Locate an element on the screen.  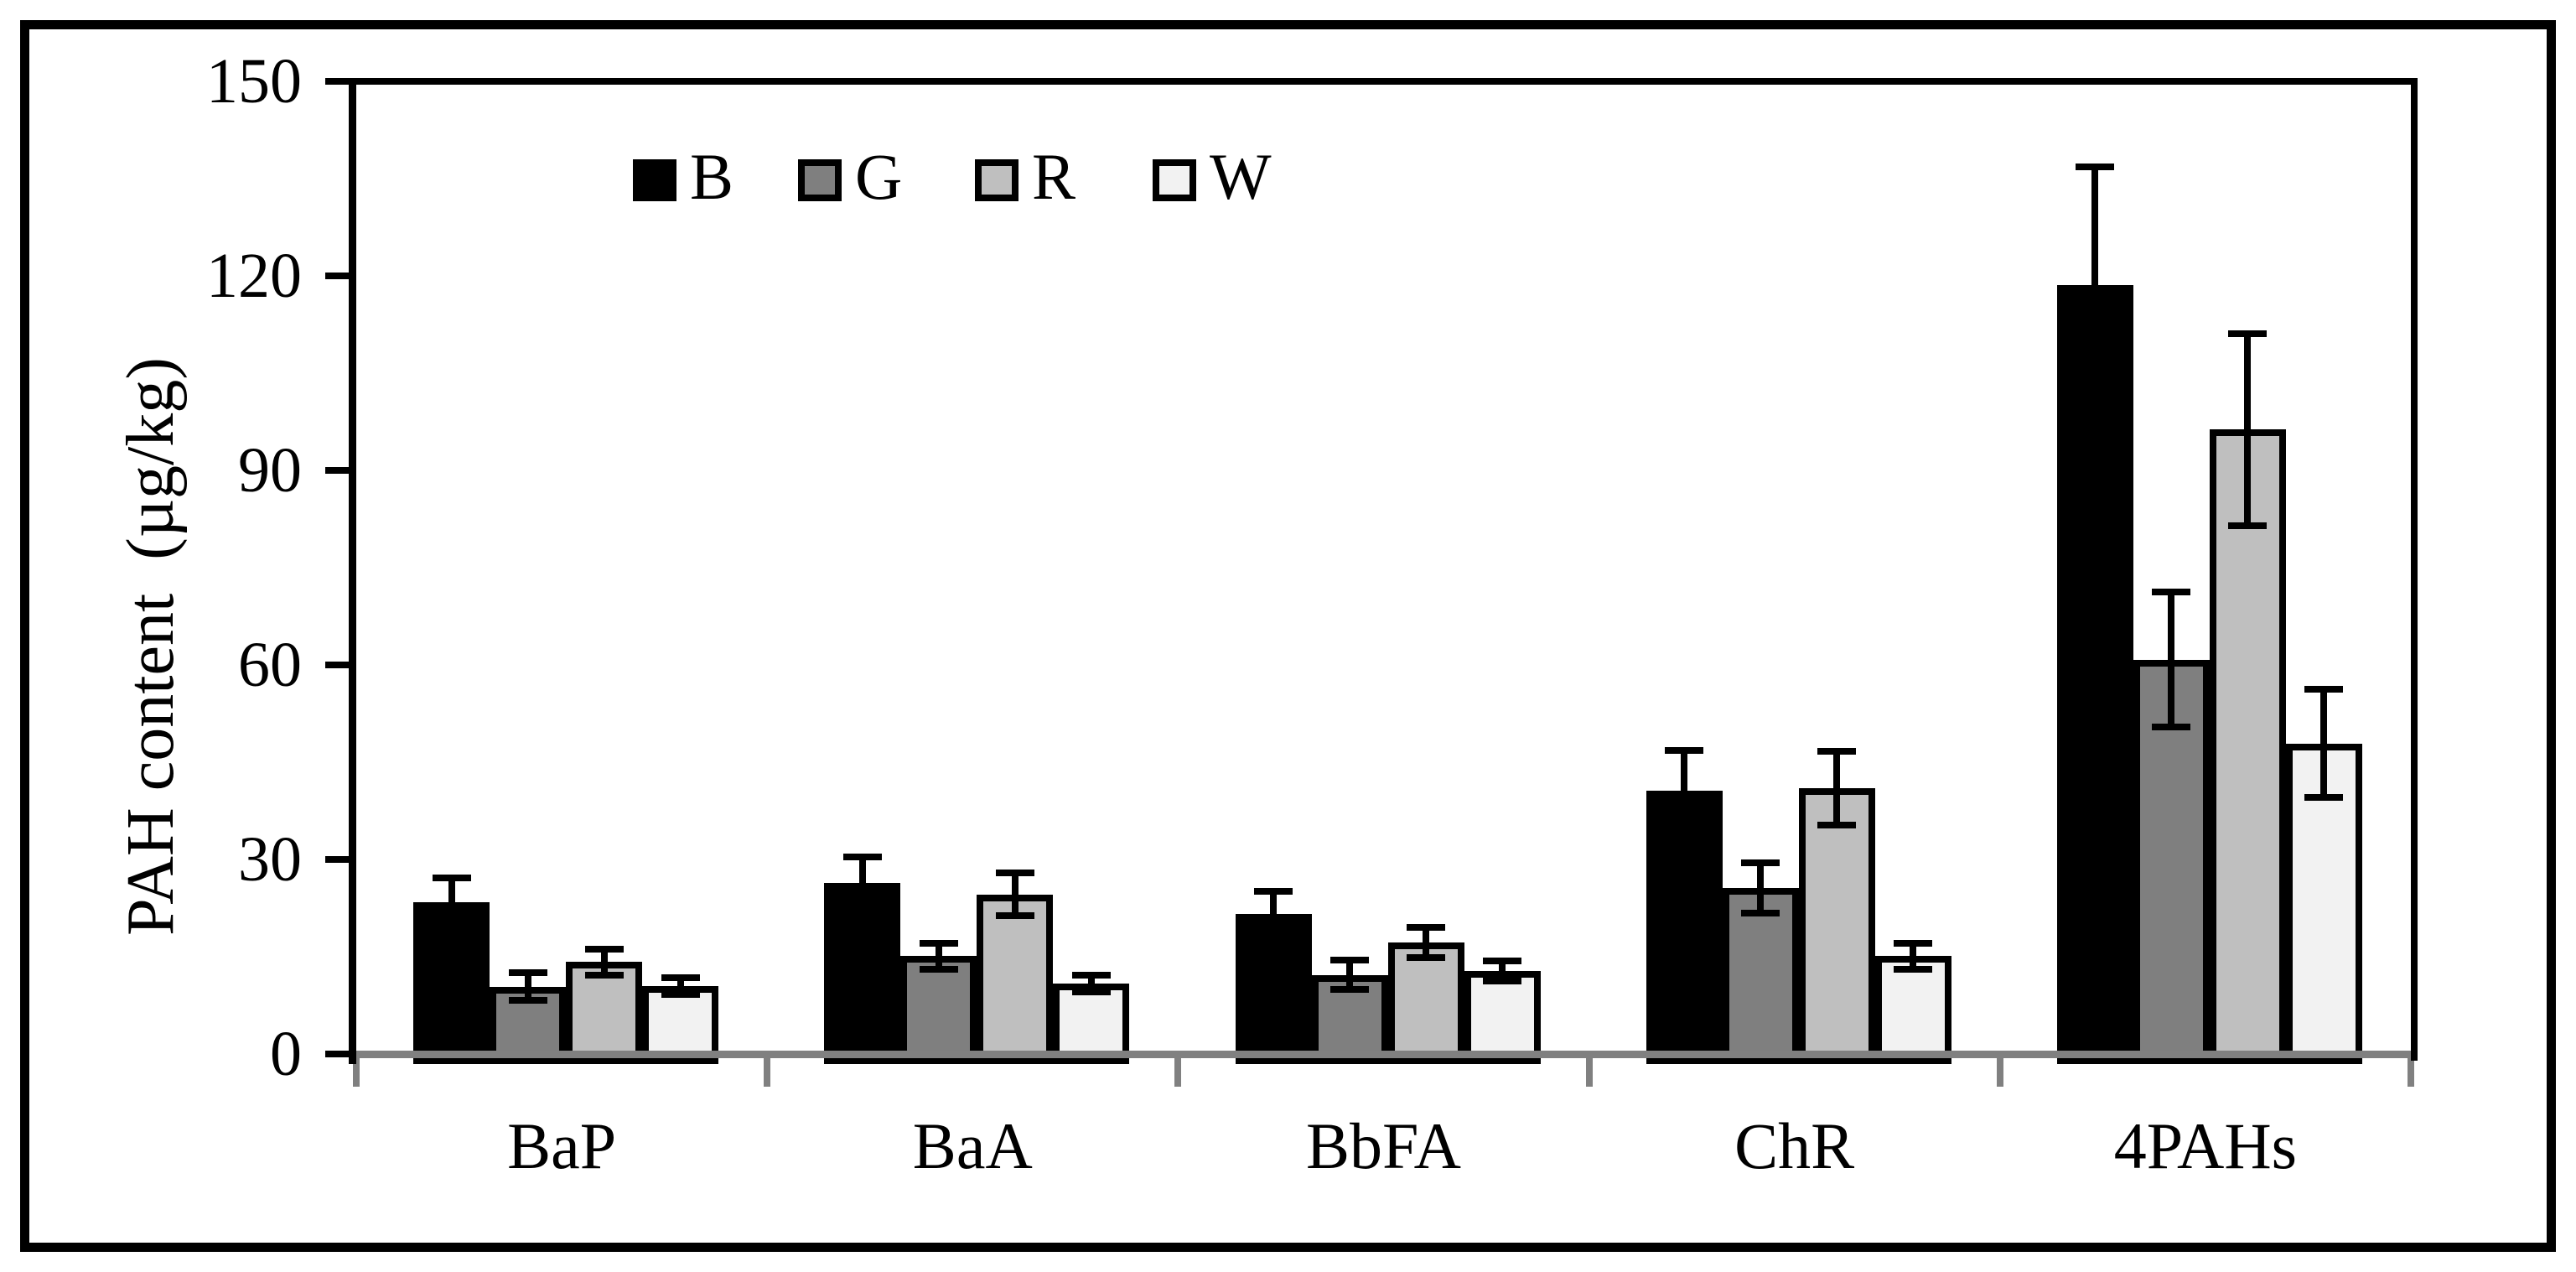
error-bar-cap-top-BbFA-G is located at coordinates (1349, 960).